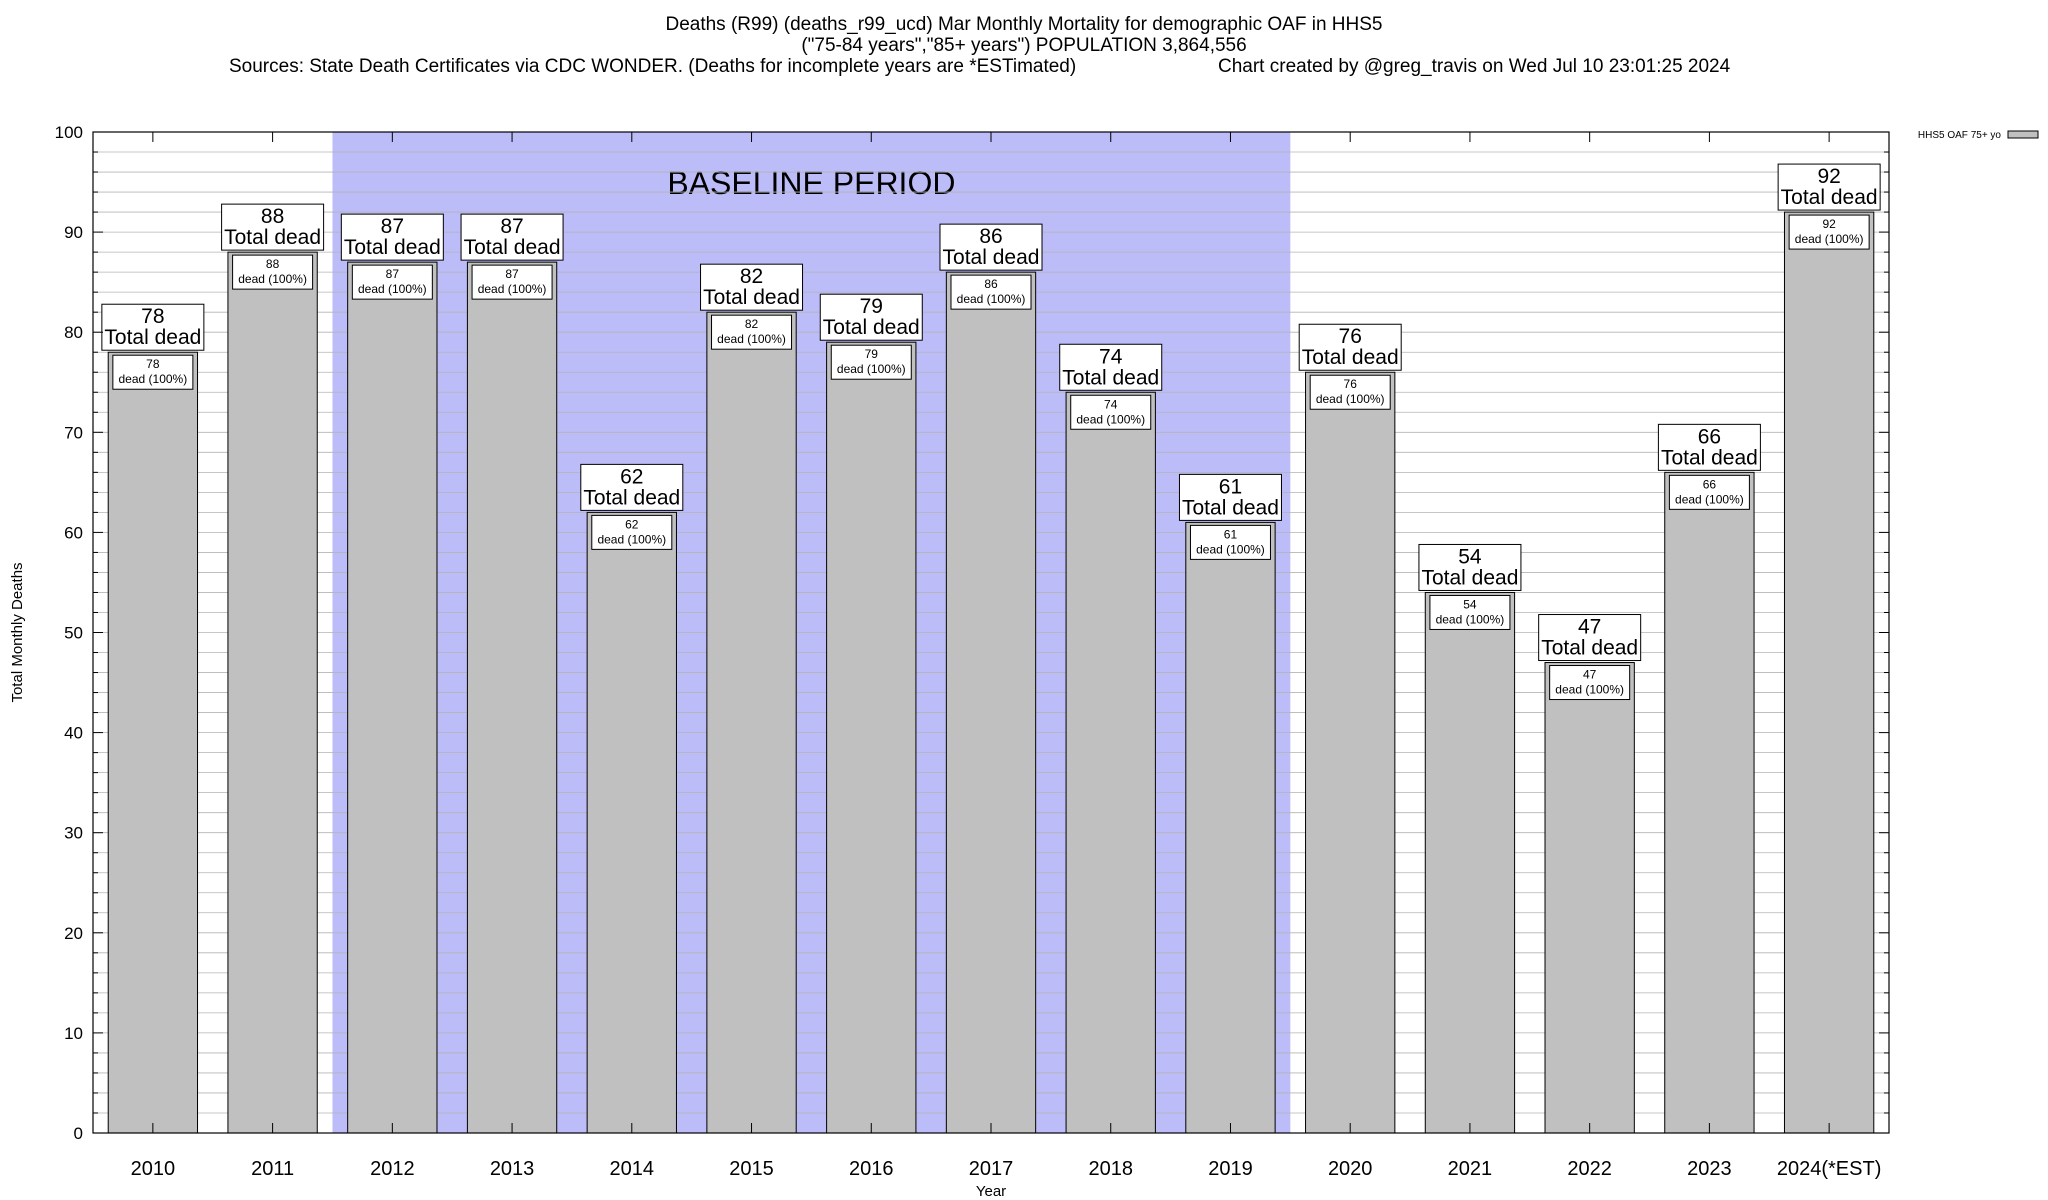 Image resolution: width=2048 pixels, height=1200 pixels. I want to click on bar-value-label: 47, so click(1589, 627).